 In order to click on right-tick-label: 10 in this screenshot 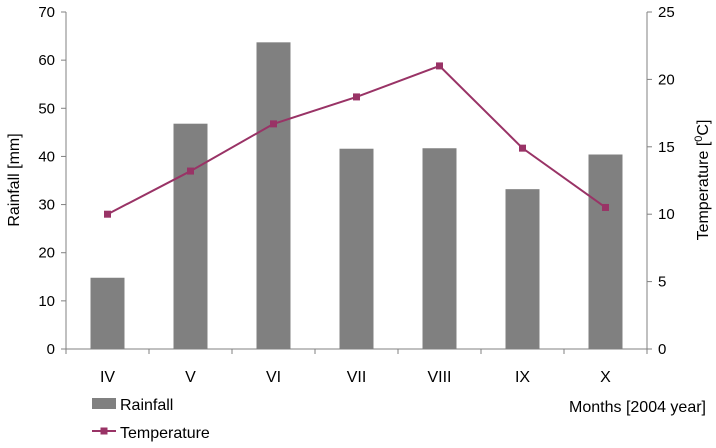, I will do `click(666, 214)`.